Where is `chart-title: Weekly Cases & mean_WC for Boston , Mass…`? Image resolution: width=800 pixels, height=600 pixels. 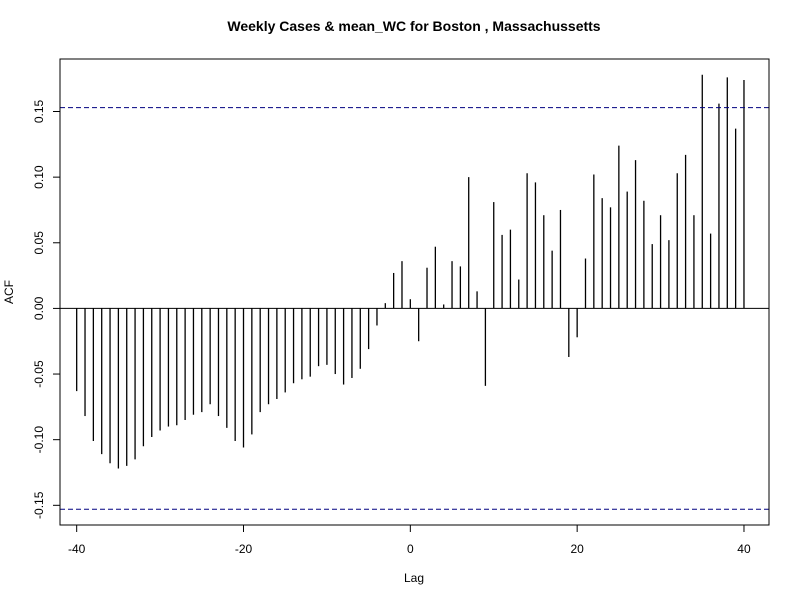
chart-title: Weekly Cases & mean_WC for Boston , Mass… is located at coordinates (413, 26).